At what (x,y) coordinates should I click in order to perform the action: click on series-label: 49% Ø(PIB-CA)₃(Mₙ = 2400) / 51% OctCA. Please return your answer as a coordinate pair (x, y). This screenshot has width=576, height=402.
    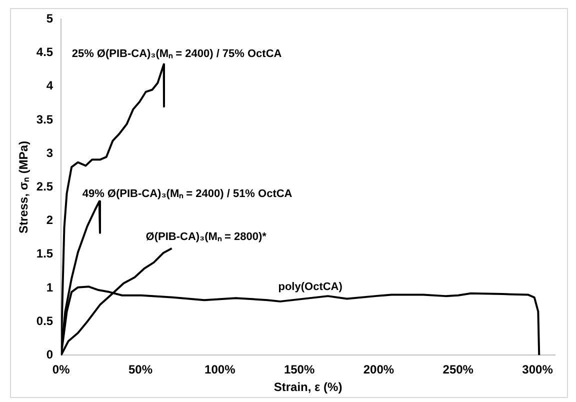
    Looking at the image, I should click on (187, 194).